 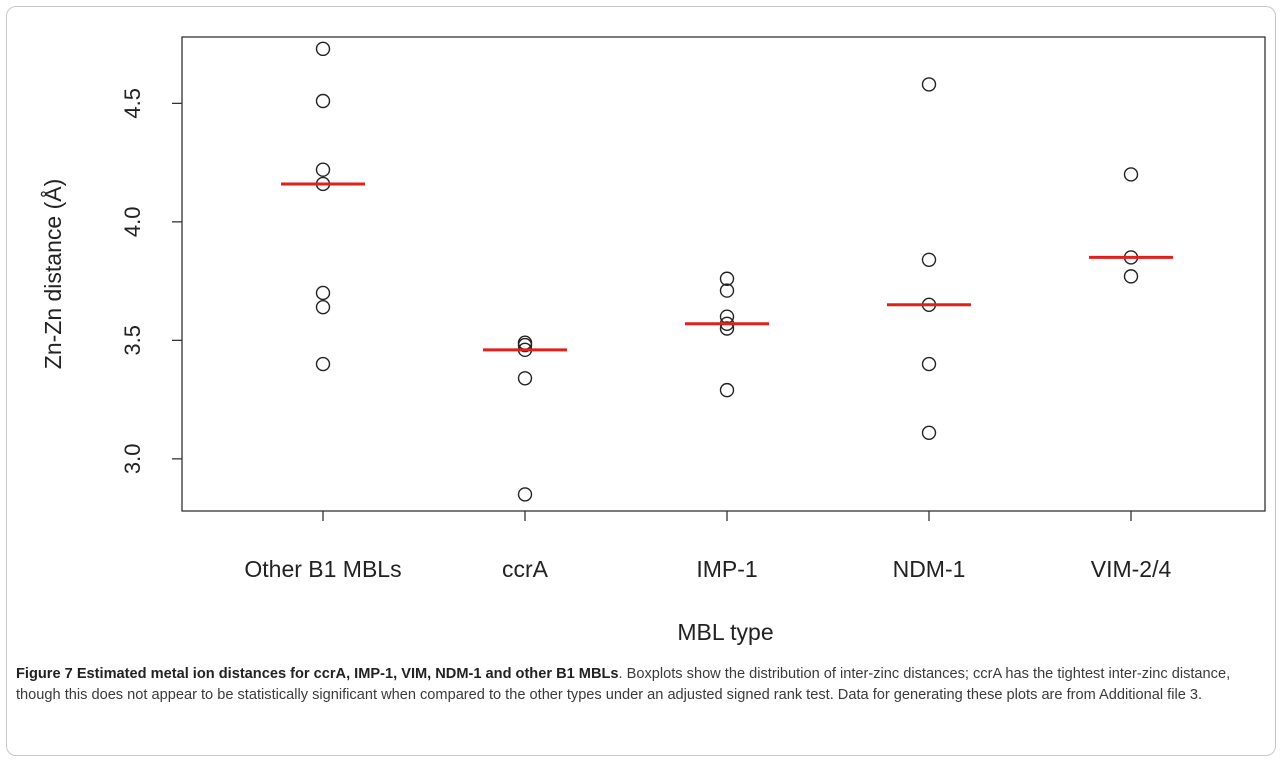 I want to click on y-tick-label: 3.5, so click(x=132, y=340).